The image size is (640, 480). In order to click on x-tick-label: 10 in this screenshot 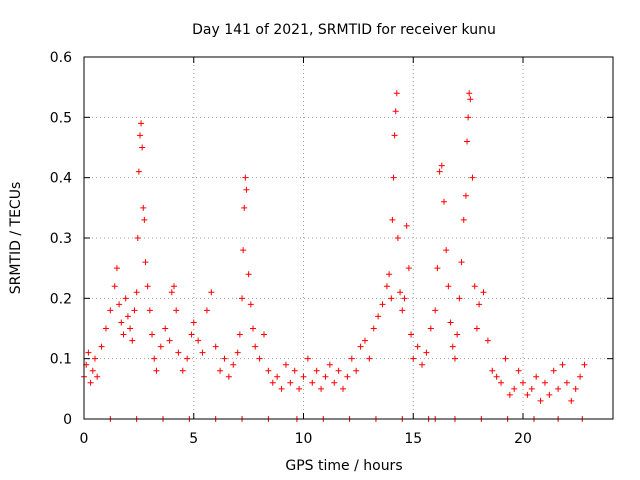, I will do `click(304, 439)`.